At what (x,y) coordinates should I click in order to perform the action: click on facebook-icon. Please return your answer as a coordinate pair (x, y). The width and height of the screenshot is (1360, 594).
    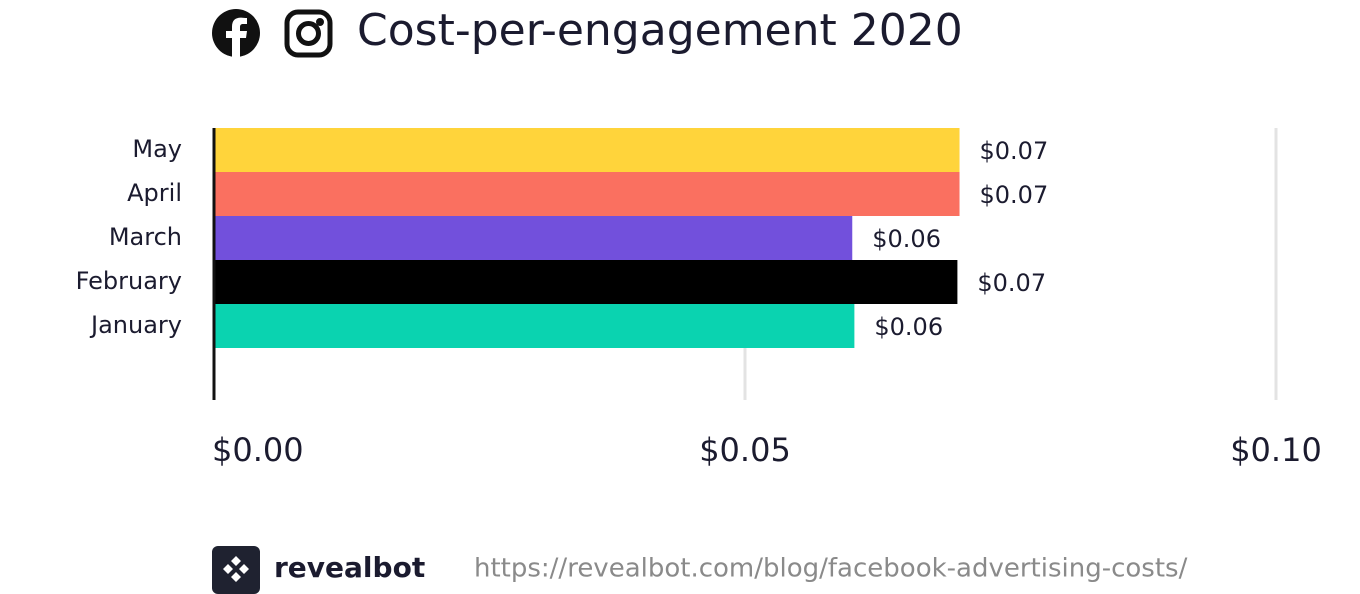
    Looking at the image, I should click on (236, 33).